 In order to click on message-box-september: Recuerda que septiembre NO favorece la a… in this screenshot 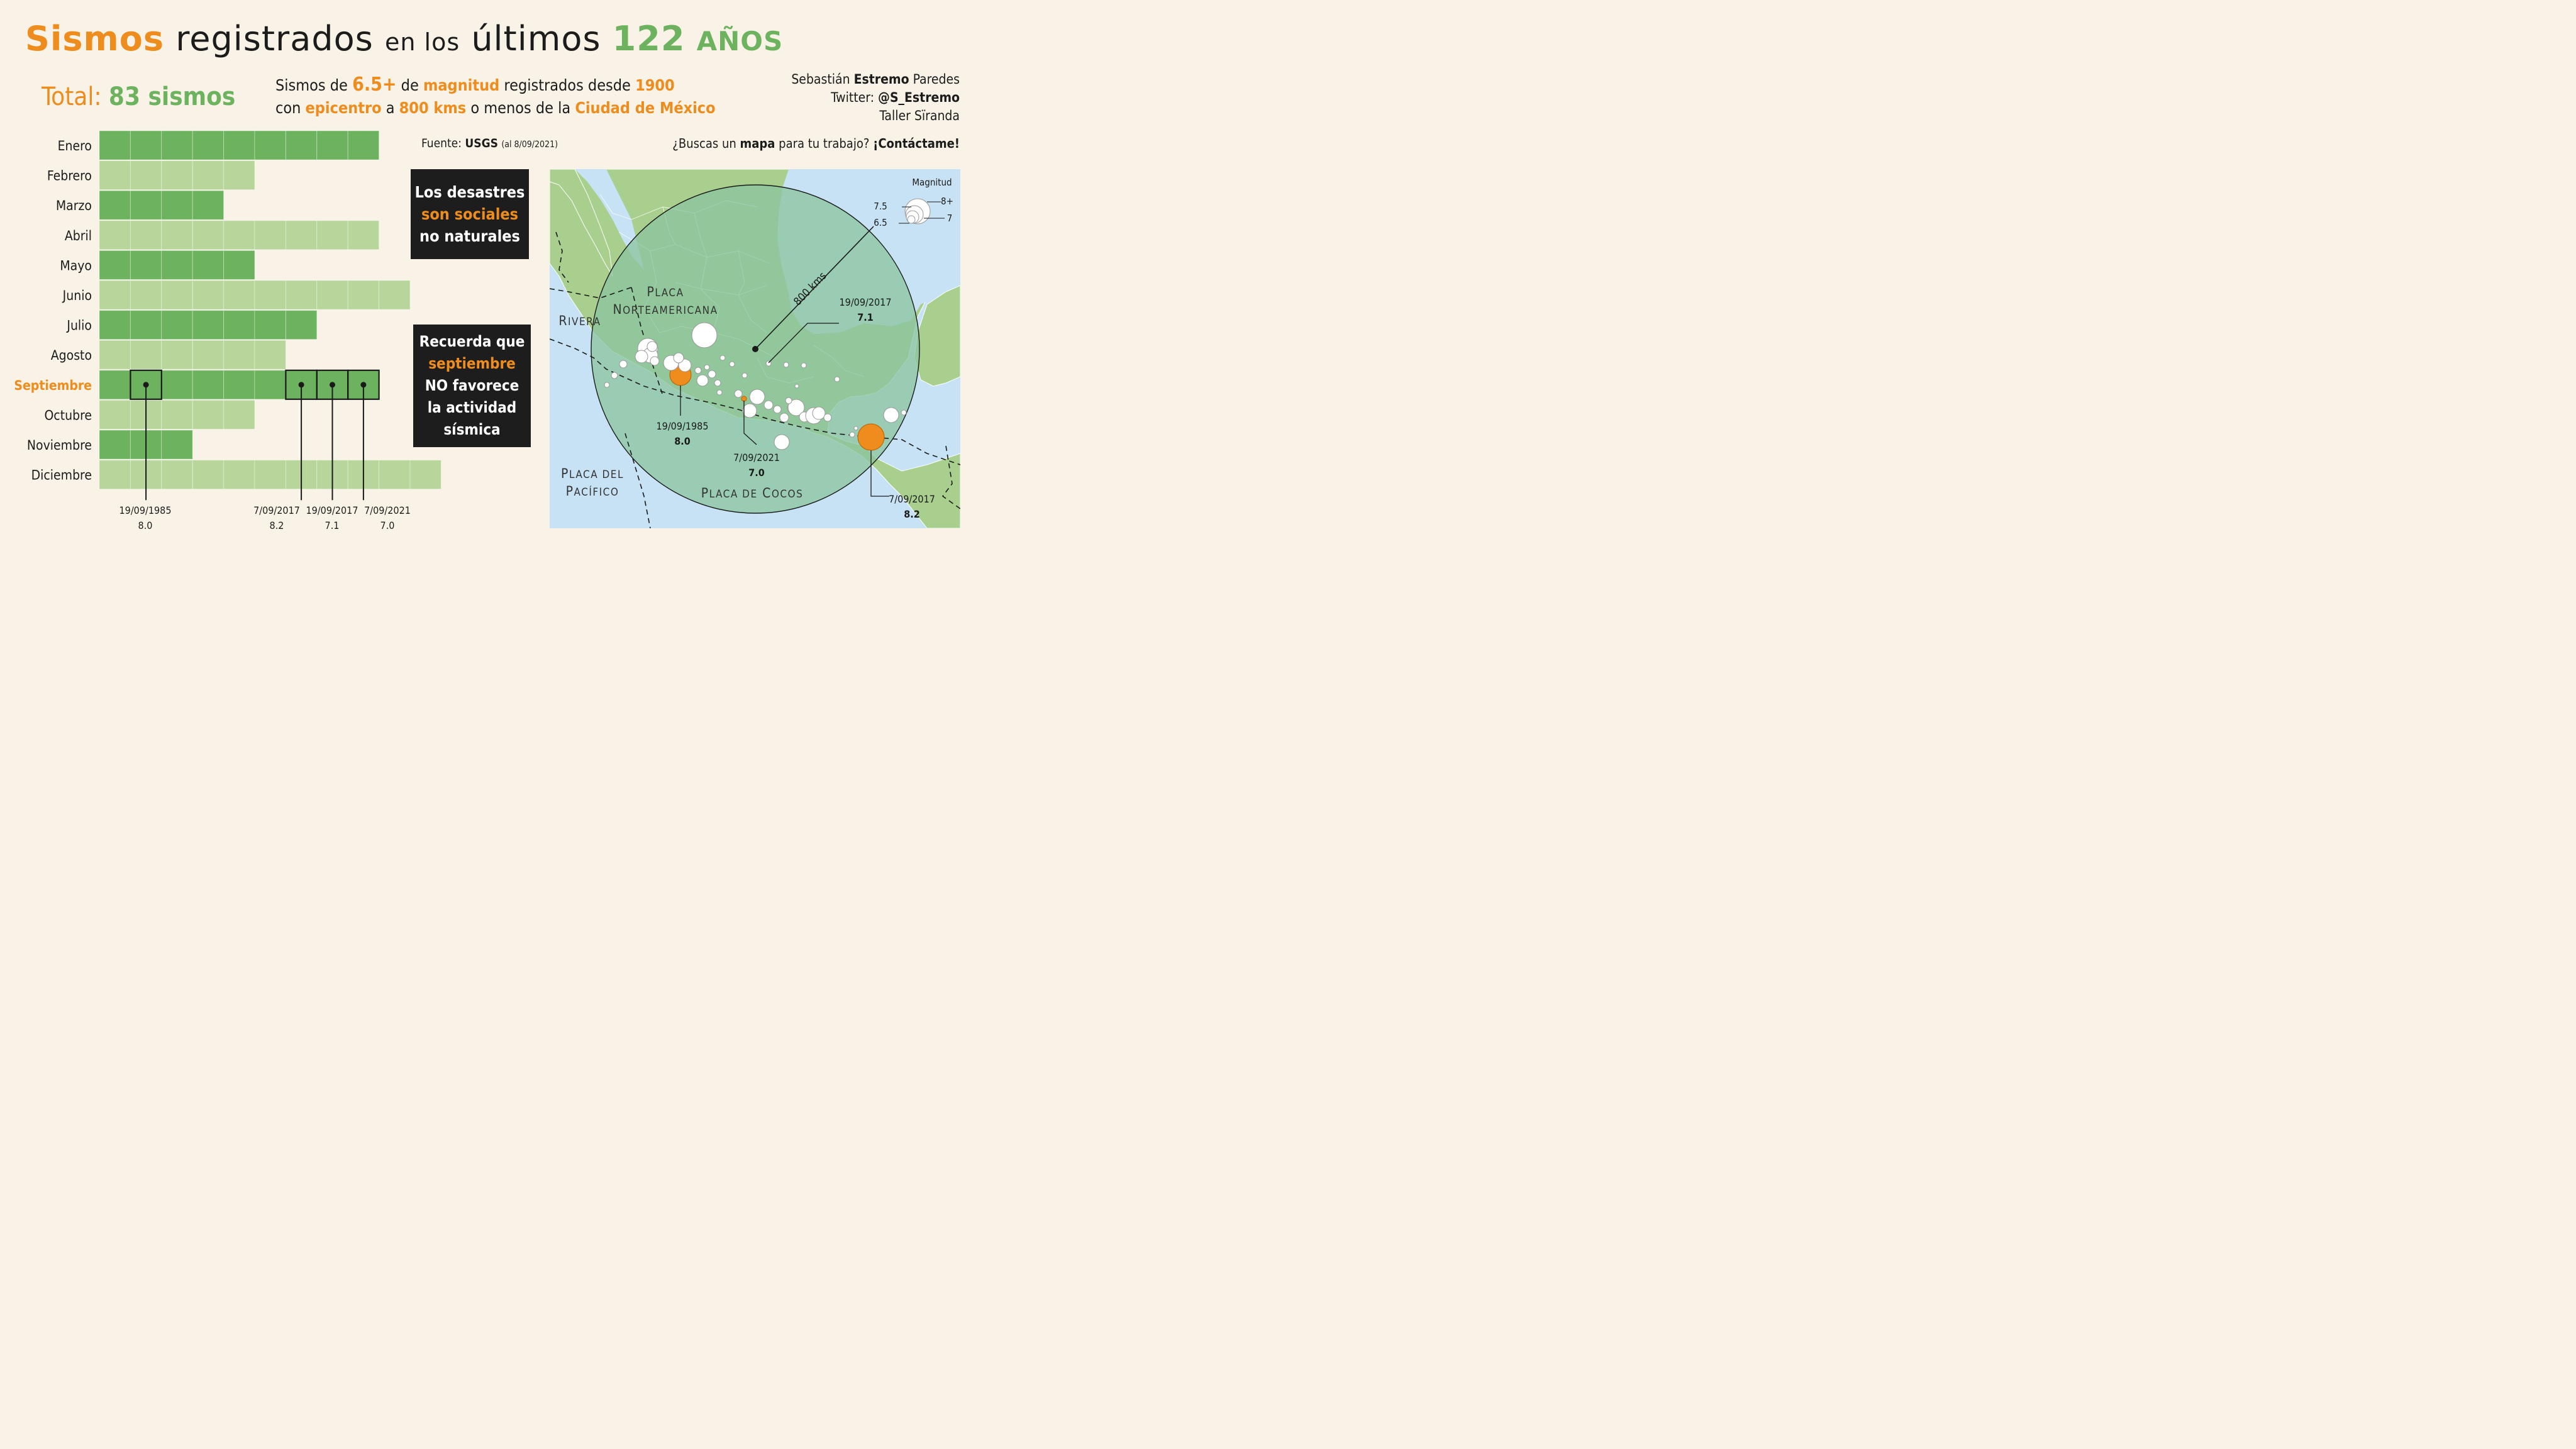, I will do `click(472, 386)`.